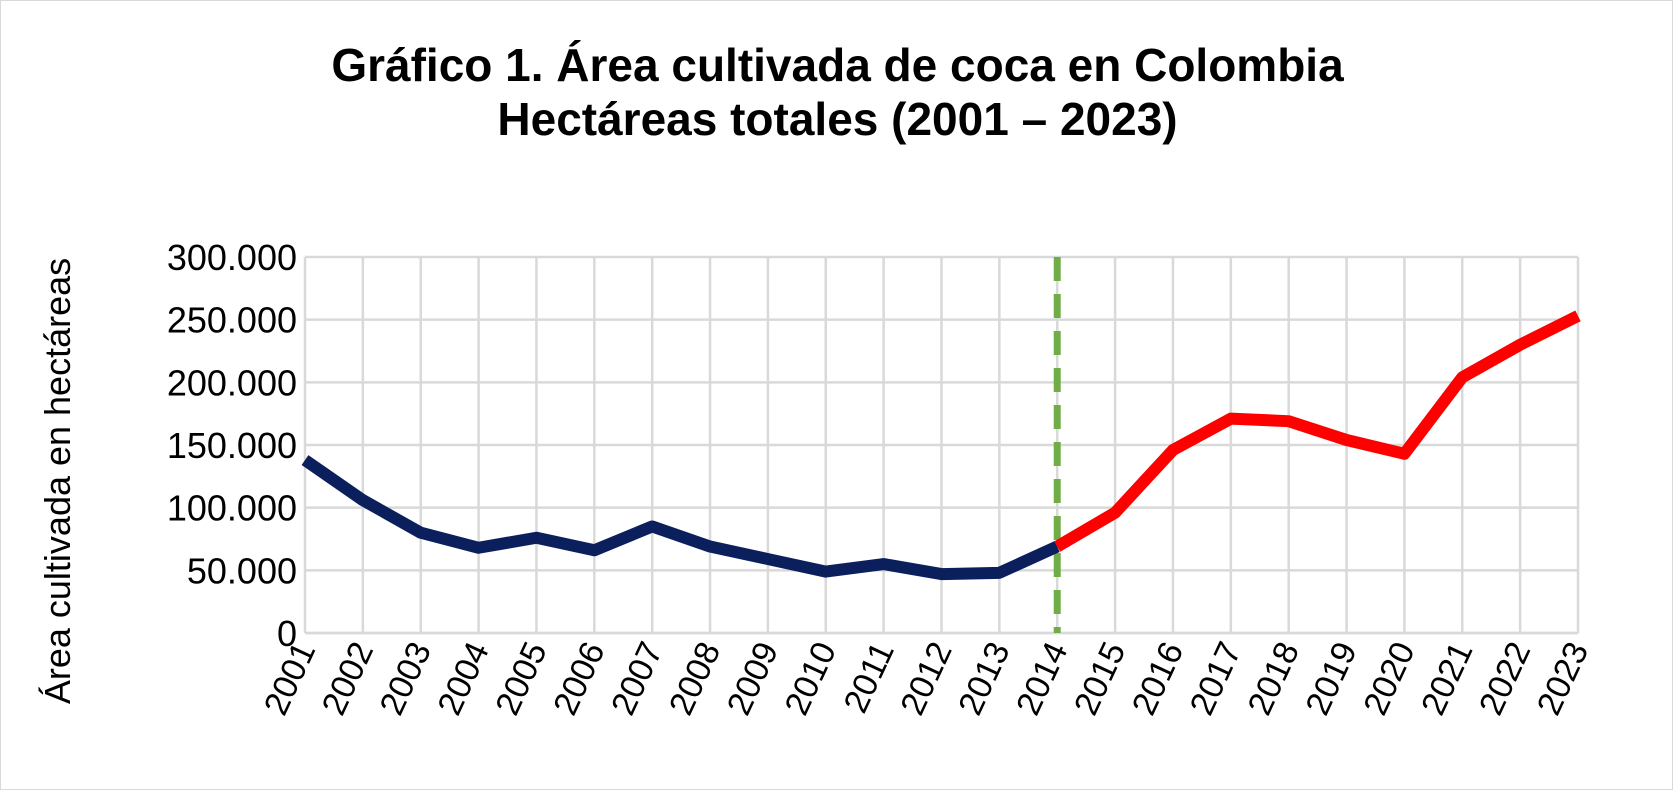 This screenshot has width=1675, height=792. I want to click on x-tick-label: 2020, so click(1389, 678).